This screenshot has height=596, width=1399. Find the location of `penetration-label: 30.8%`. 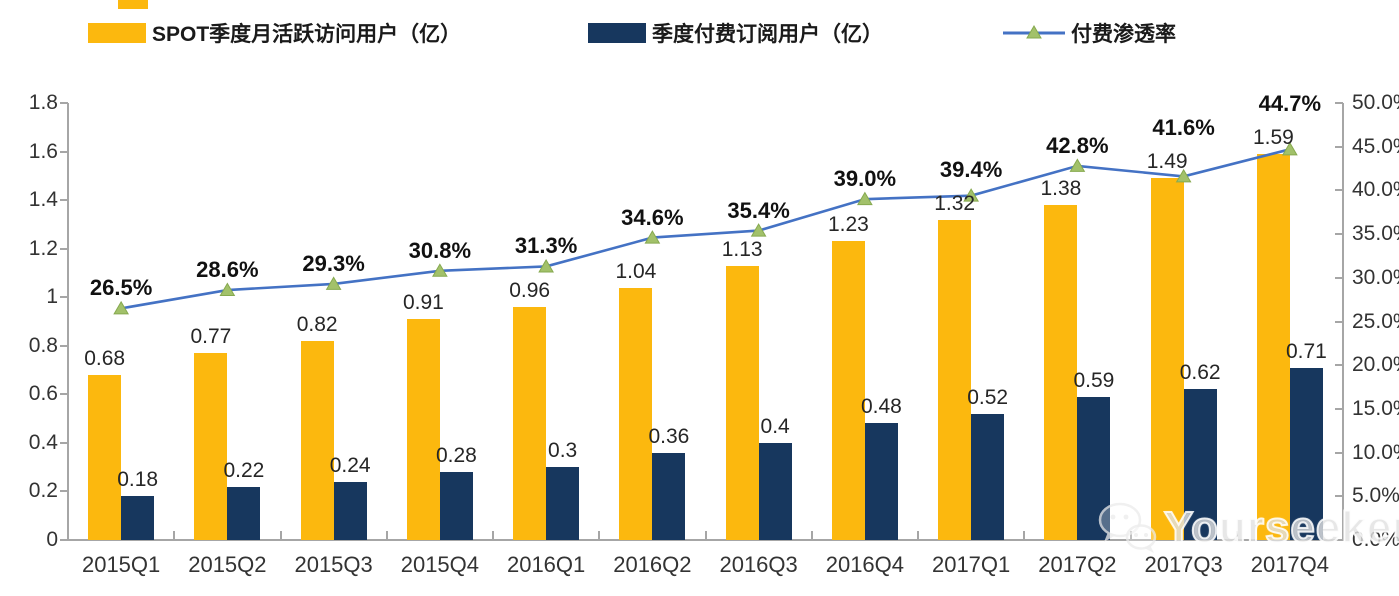

penetration-label: 30.8% is located at coordinates (440, 250).